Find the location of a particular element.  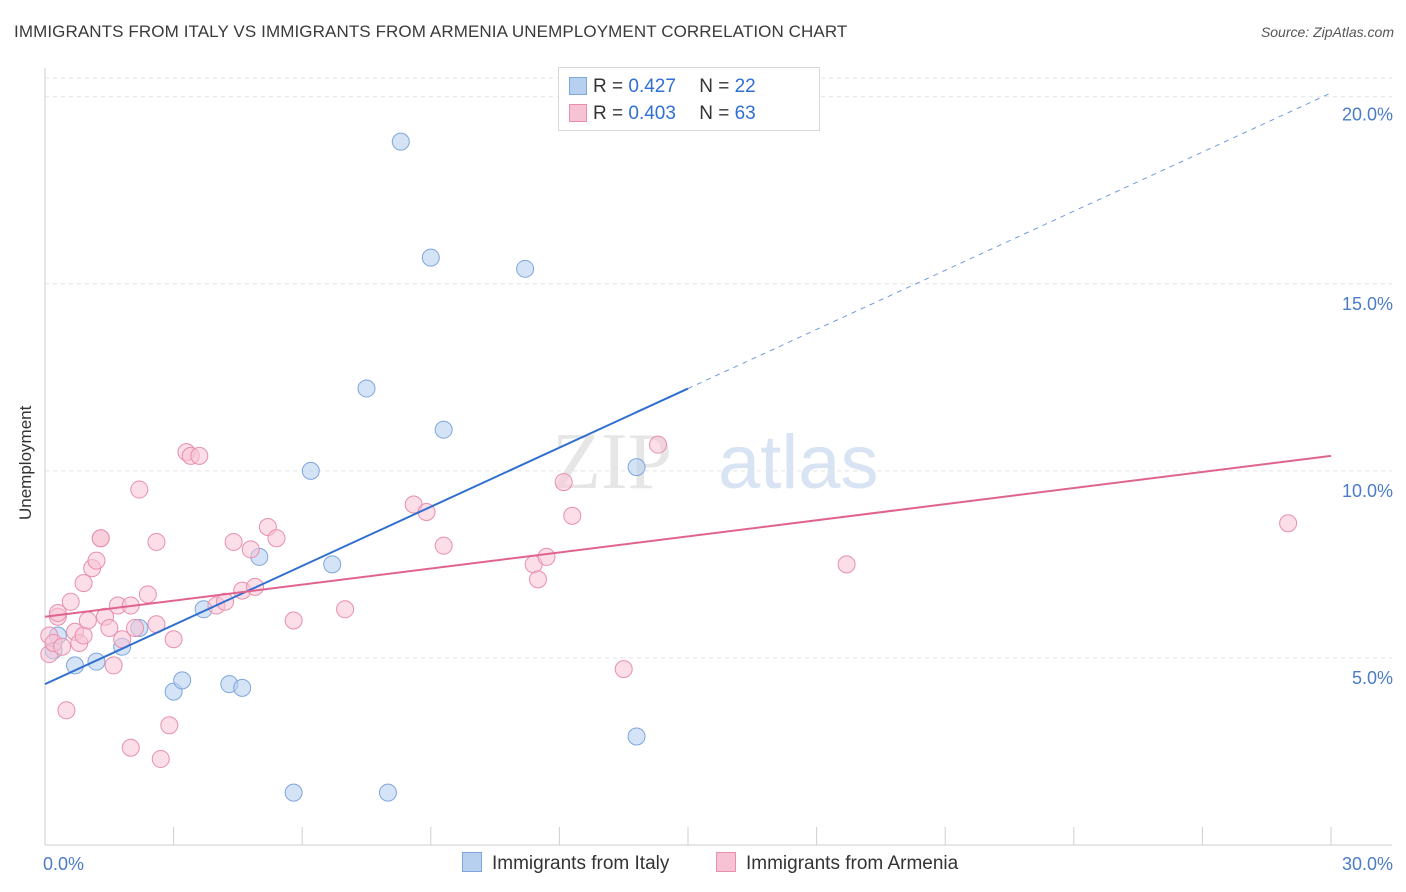

legend-n-value: 63 is located at coordinates (745, 113).